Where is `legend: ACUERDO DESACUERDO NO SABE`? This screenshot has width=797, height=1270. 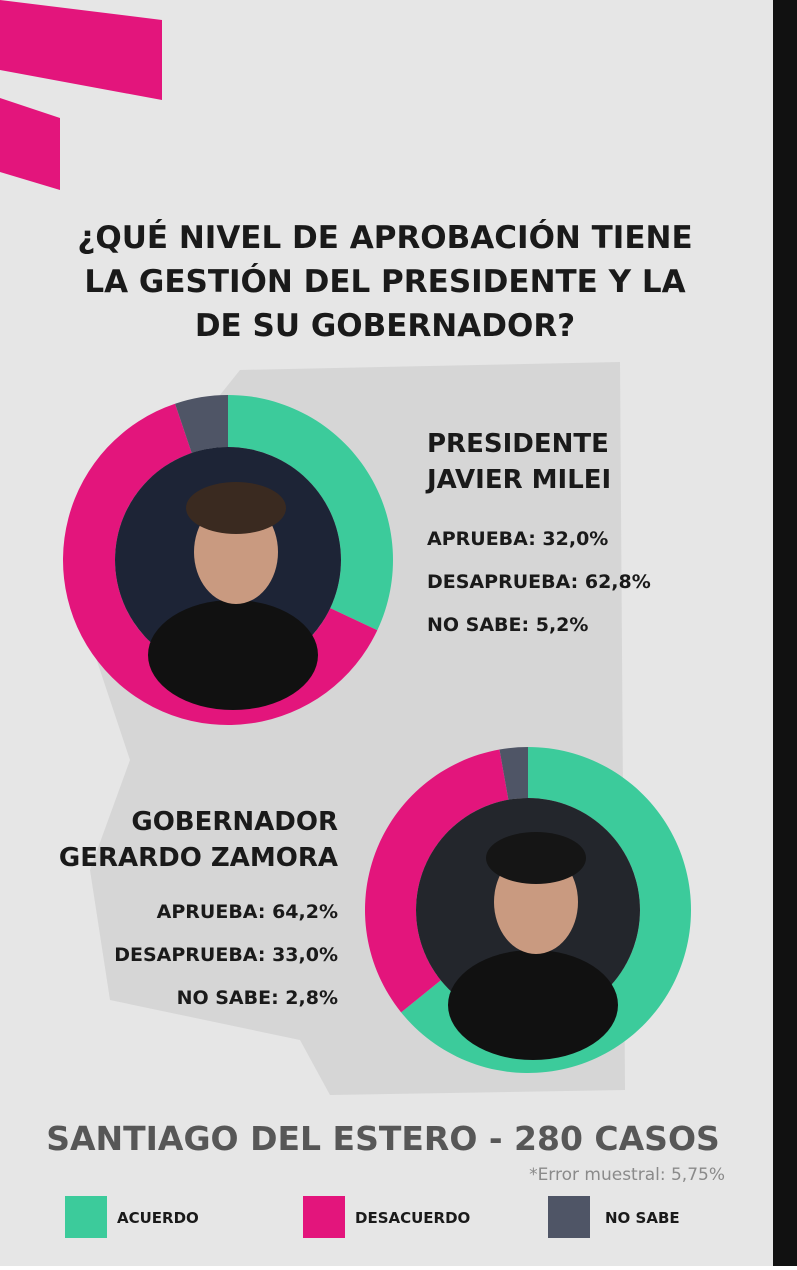
legend: ACUERDO DESACUERDO NO SABE is located at coordinates (372, 1217).